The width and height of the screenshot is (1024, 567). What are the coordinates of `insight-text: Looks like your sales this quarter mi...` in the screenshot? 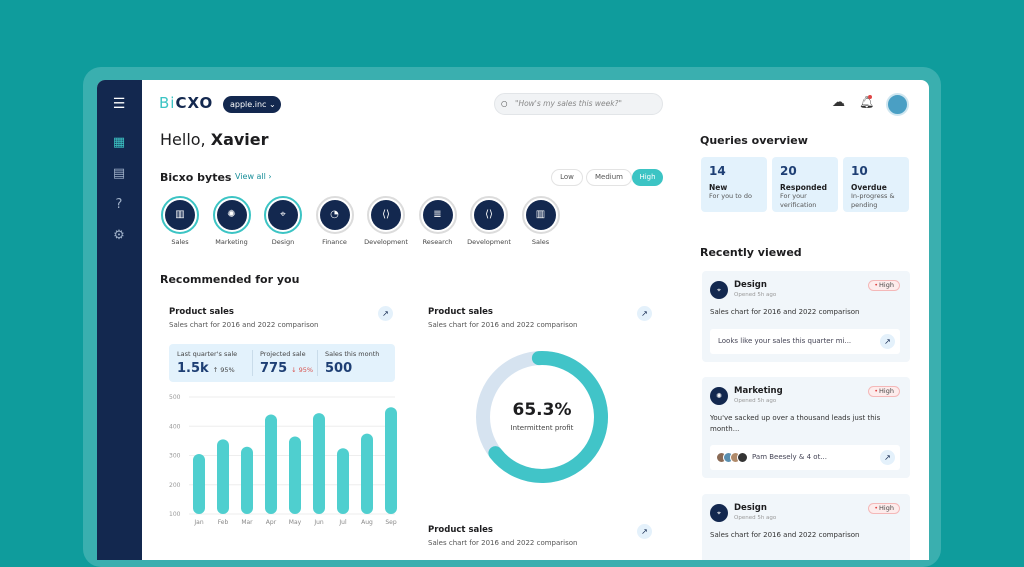 It's located at (785, 341).